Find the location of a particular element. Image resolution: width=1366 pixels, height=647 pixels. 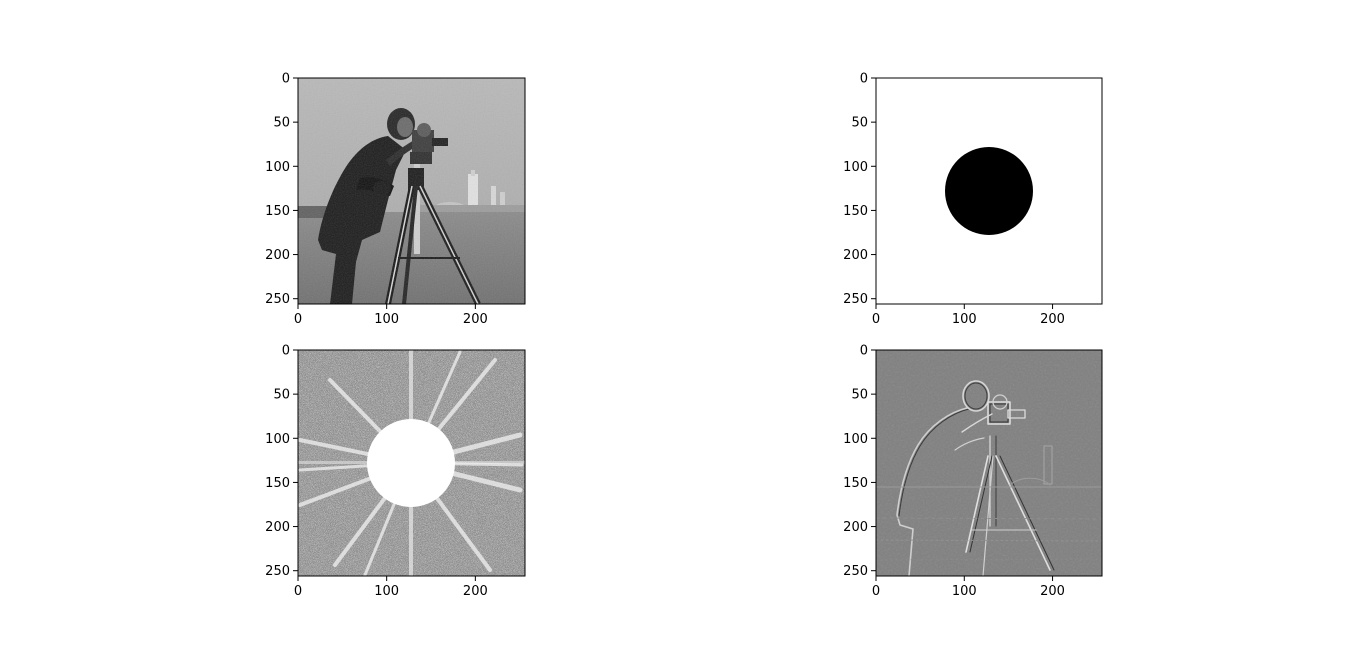

axes-masked-spectrum: 0 100 200 0 50 100 150 200 250 is located at coordinates (395, 471).